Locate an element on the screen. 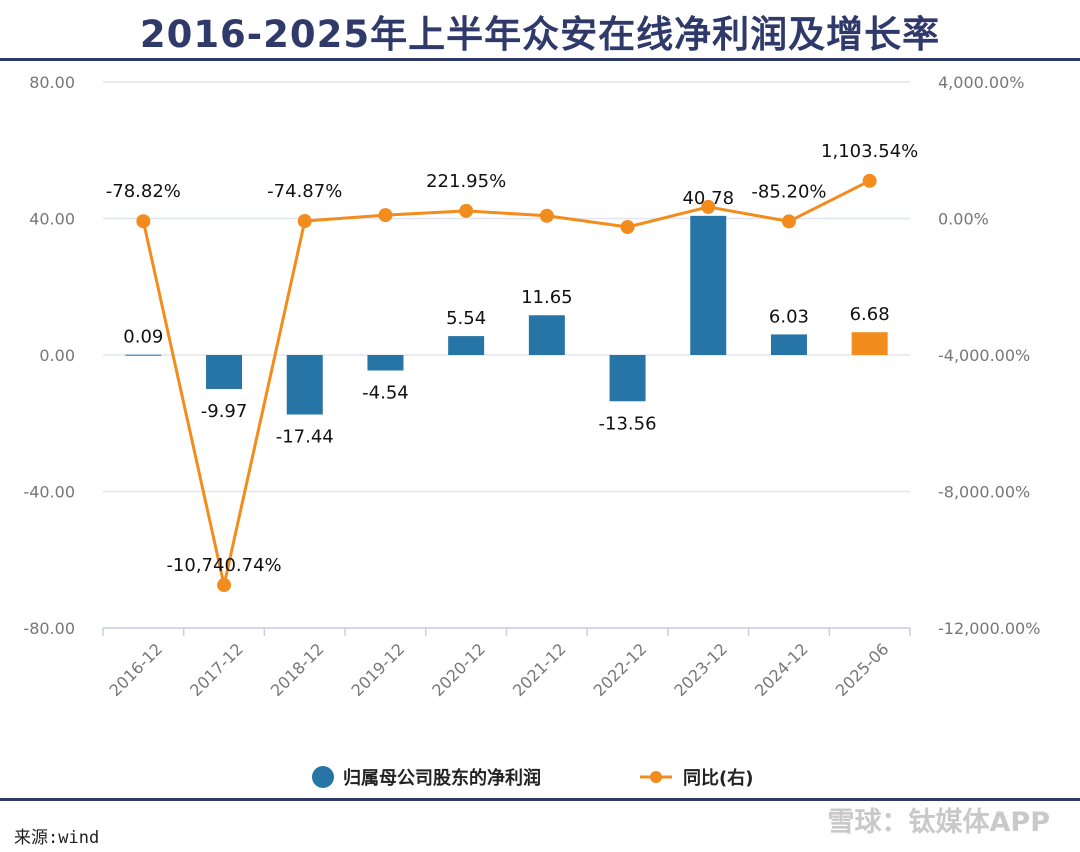  y-tick-left: -80.00 is located at coordinates (49, 628).